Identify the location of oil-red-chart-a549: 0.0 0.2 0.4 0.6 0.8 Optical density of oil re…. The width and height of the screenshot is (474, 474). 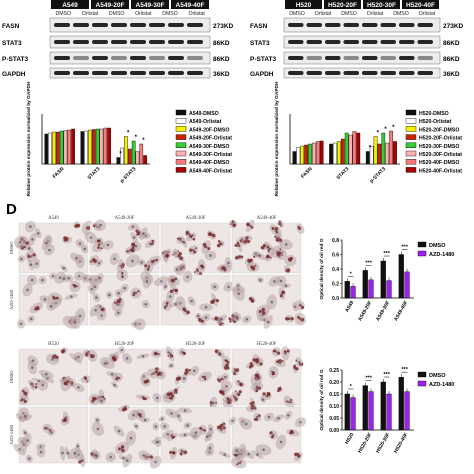
(386, 280).